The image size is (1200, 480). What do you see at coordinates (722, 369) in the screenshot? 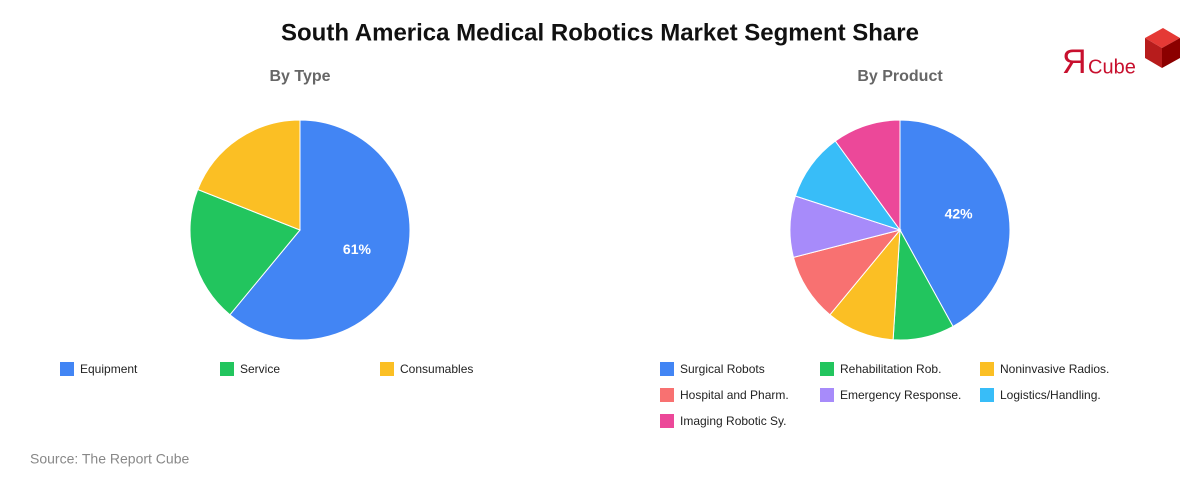
I see `legend-label: Surgical Robots` at bounding box center [722, 369].